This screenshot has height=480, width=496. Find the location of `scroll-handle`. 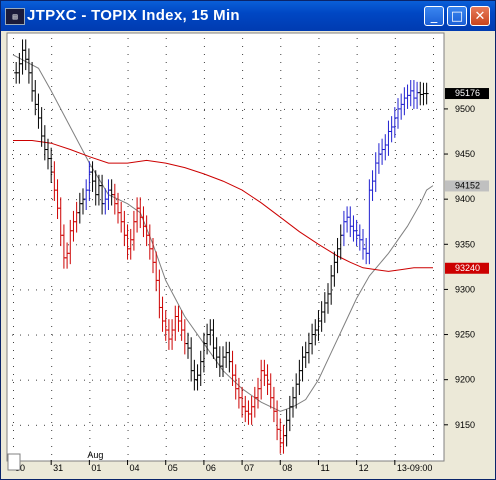

scroll-handle is located at coordinates (14, 462).